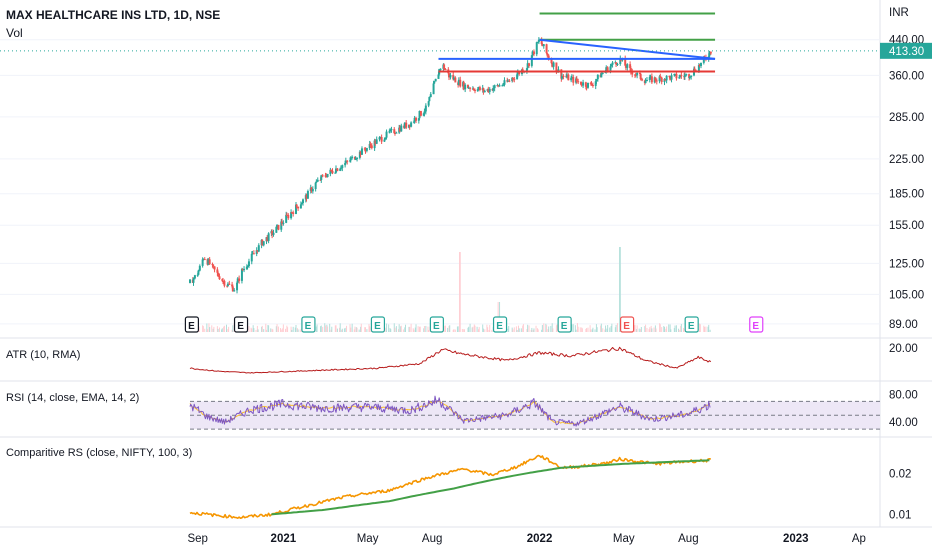 The height and width of the screenshot is (555, 932). What do you see at coordinates (906, 295) in the screenshot?
I see `price-tick-label: 105.00` at bounding box center [906, 295].